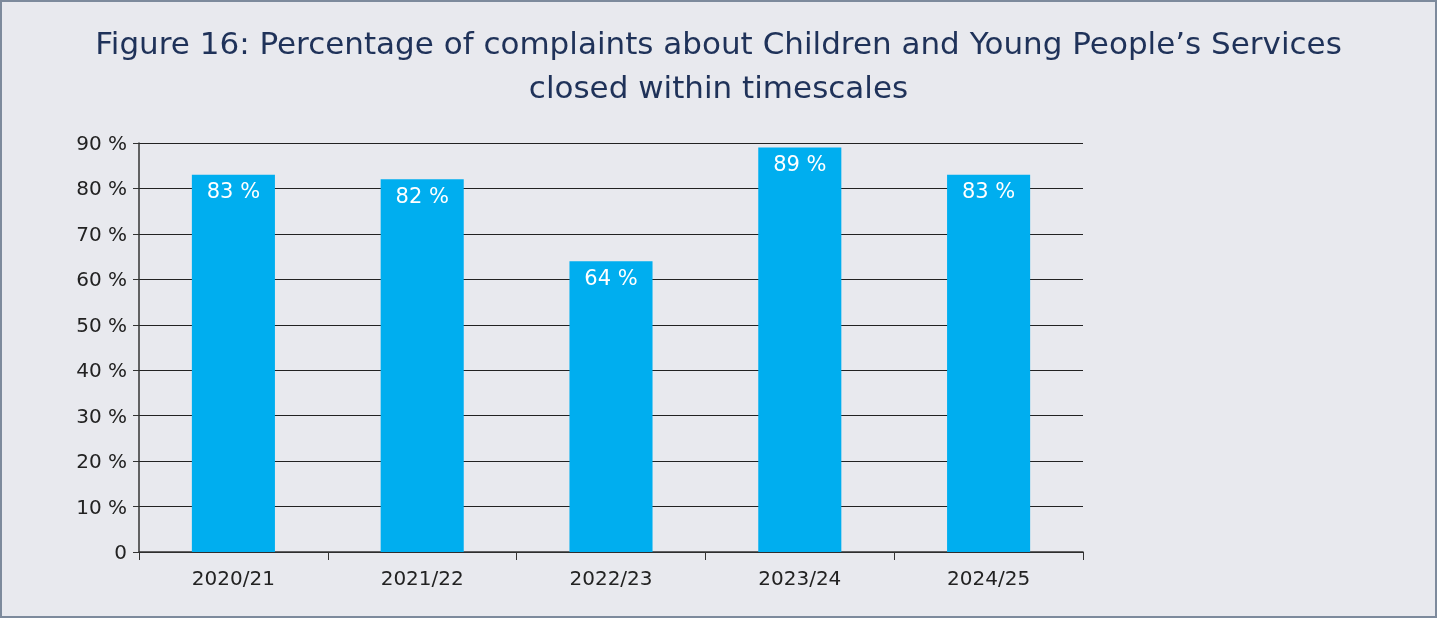 The image size is (1437, 618). What do you see at coordinates (101, 461) in the screenshot?
I see `y-tick-label: 20 %` at bounding box center [101, 461].